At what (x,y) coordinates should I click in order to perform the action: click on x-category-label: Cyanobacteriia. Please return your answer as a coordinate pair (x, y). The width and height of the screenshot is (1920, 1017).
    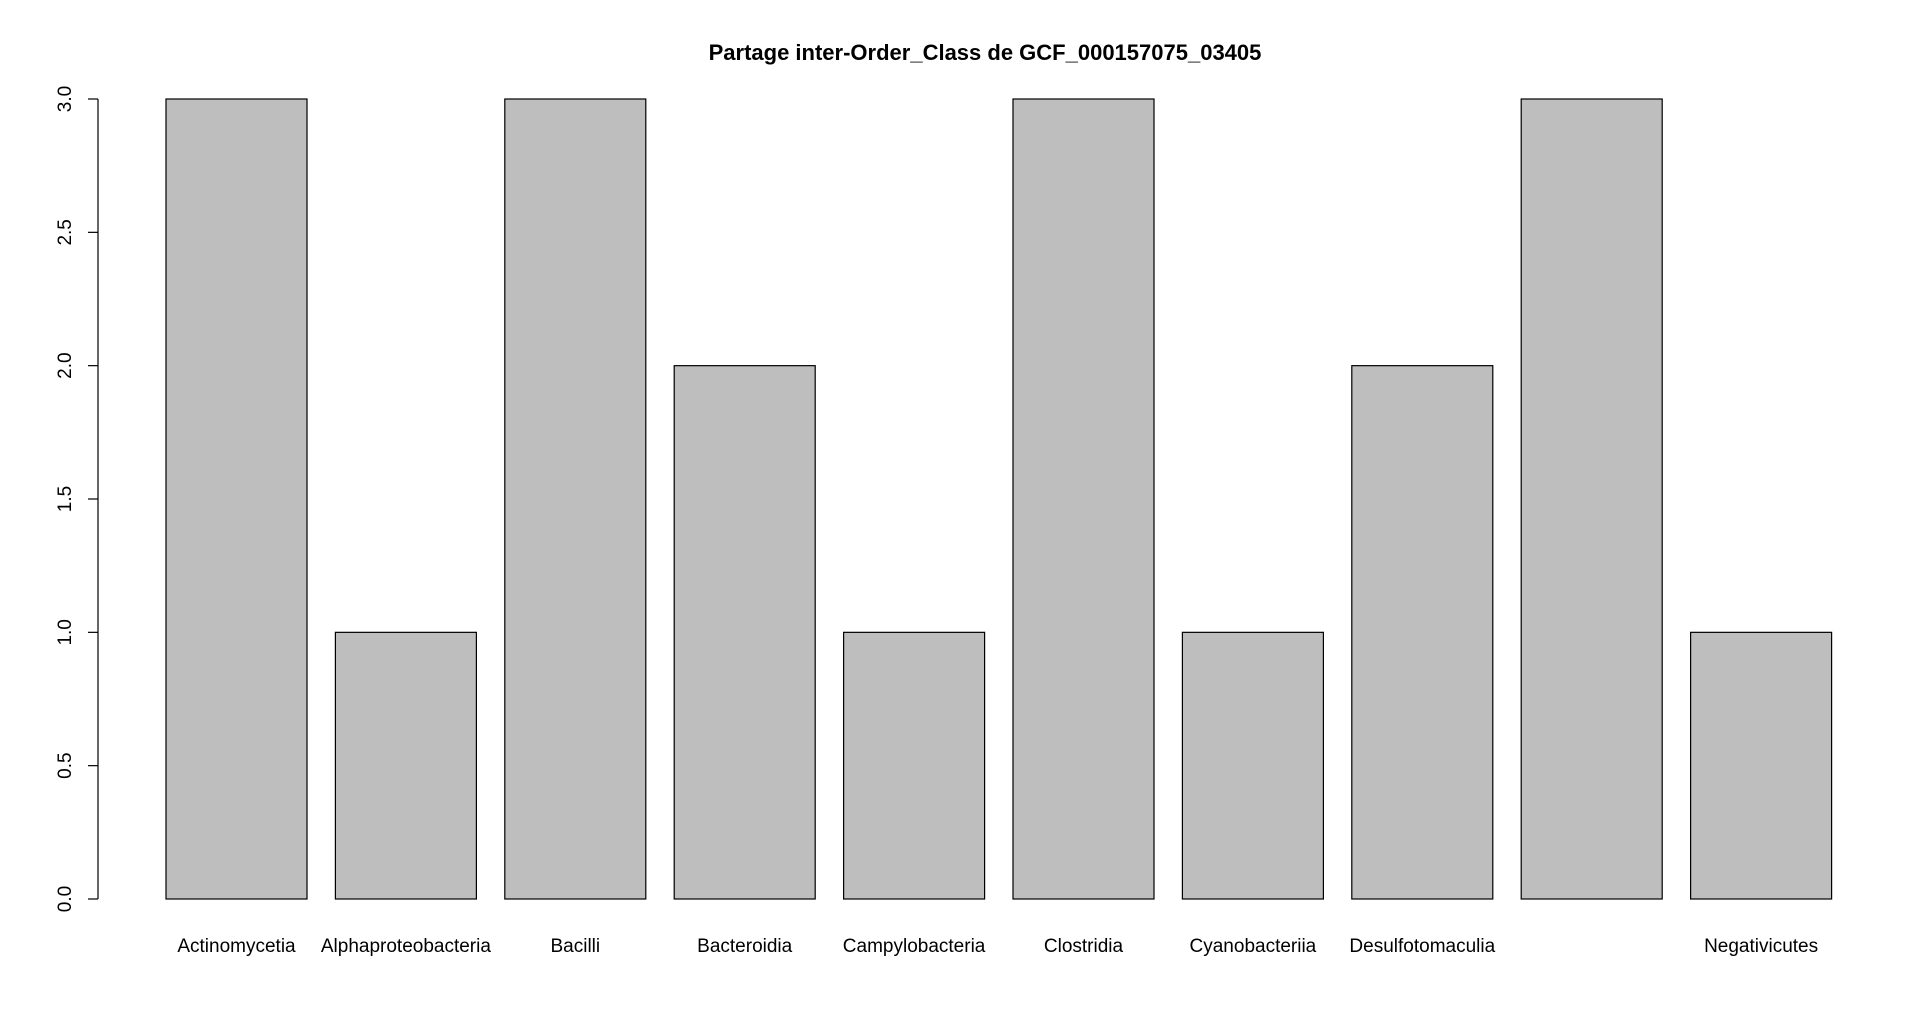
    Looking at the image, I should click on (1253, 946).